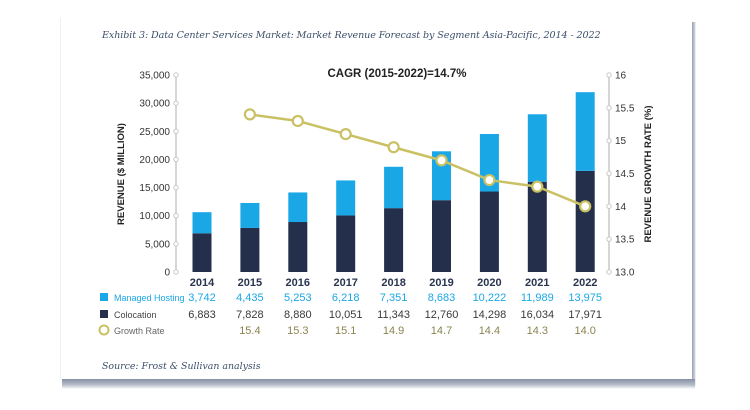  Describe the element at coordinates (121, 174) in the screenshot. I see `y-axis-label: REVENUE ($ MILLION)` at that location.